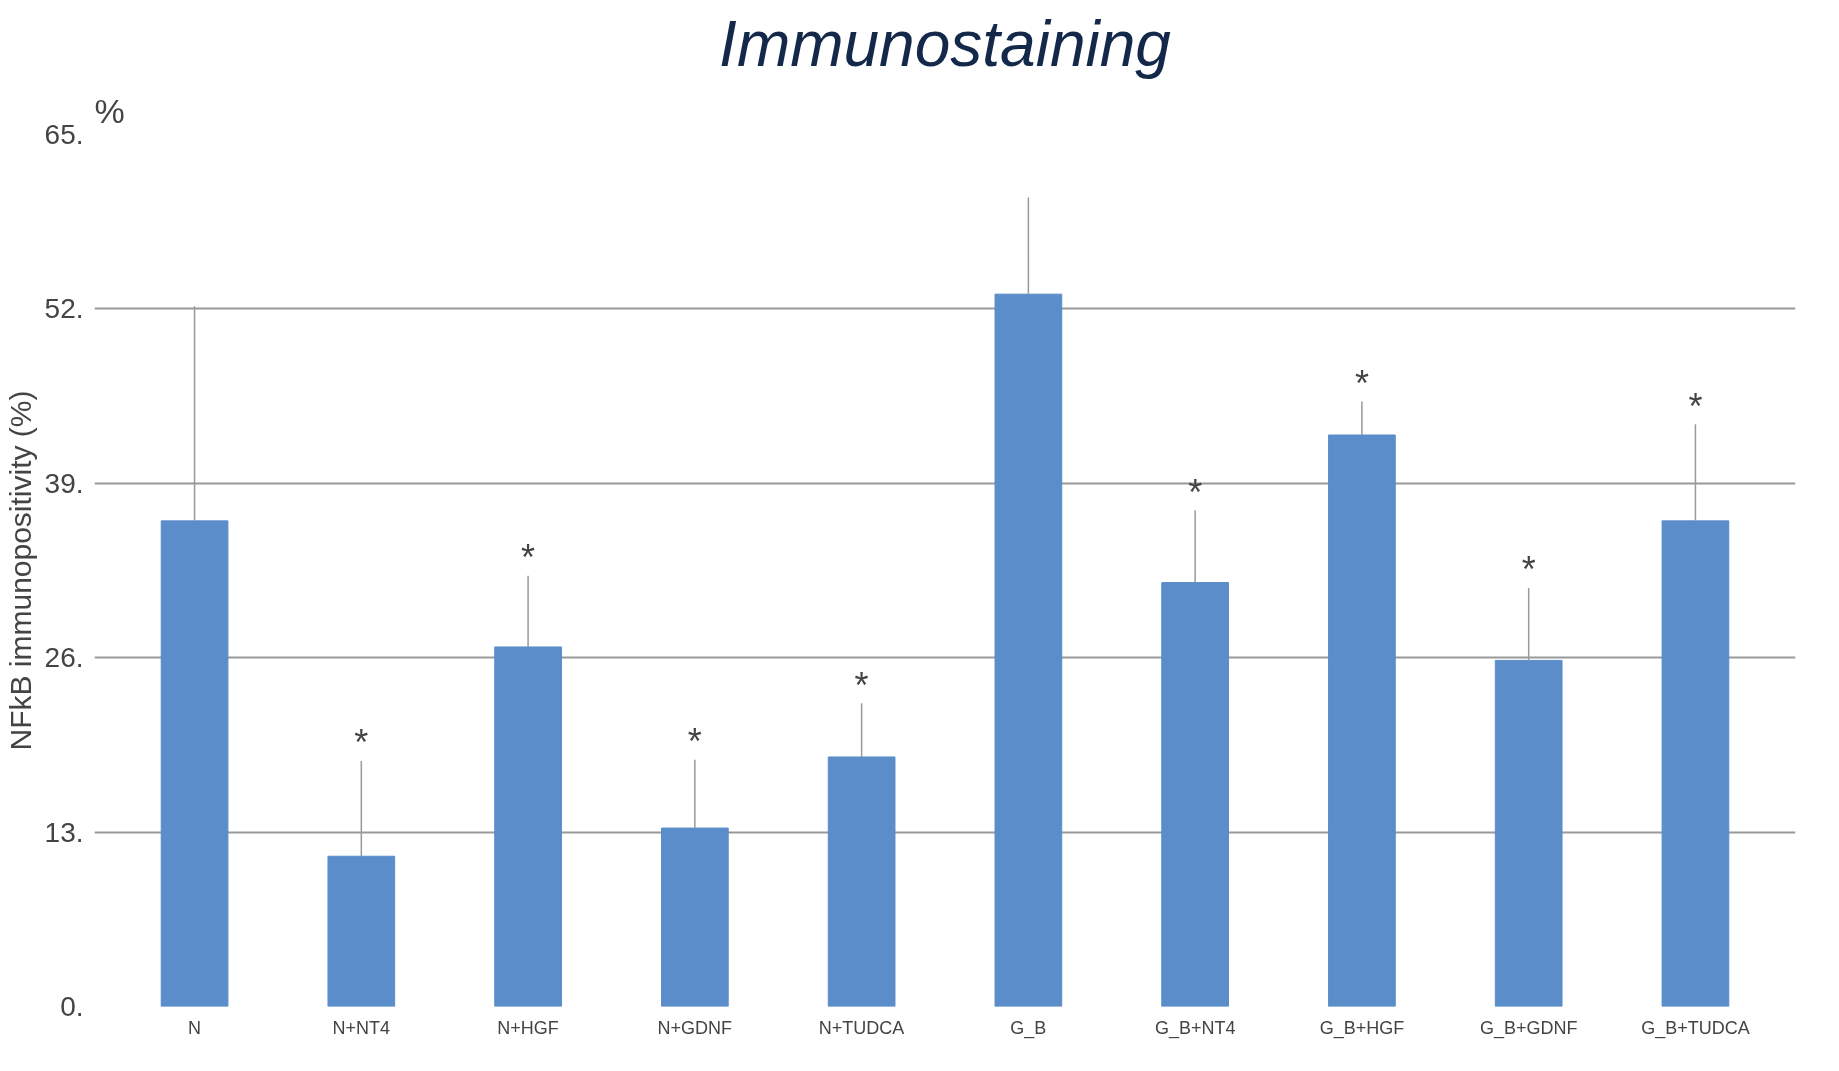  What do you see at coordinates (72, 1006) in the screenshot?
I see `y-tick-label: 0.` at bounding box center [72, 1006].